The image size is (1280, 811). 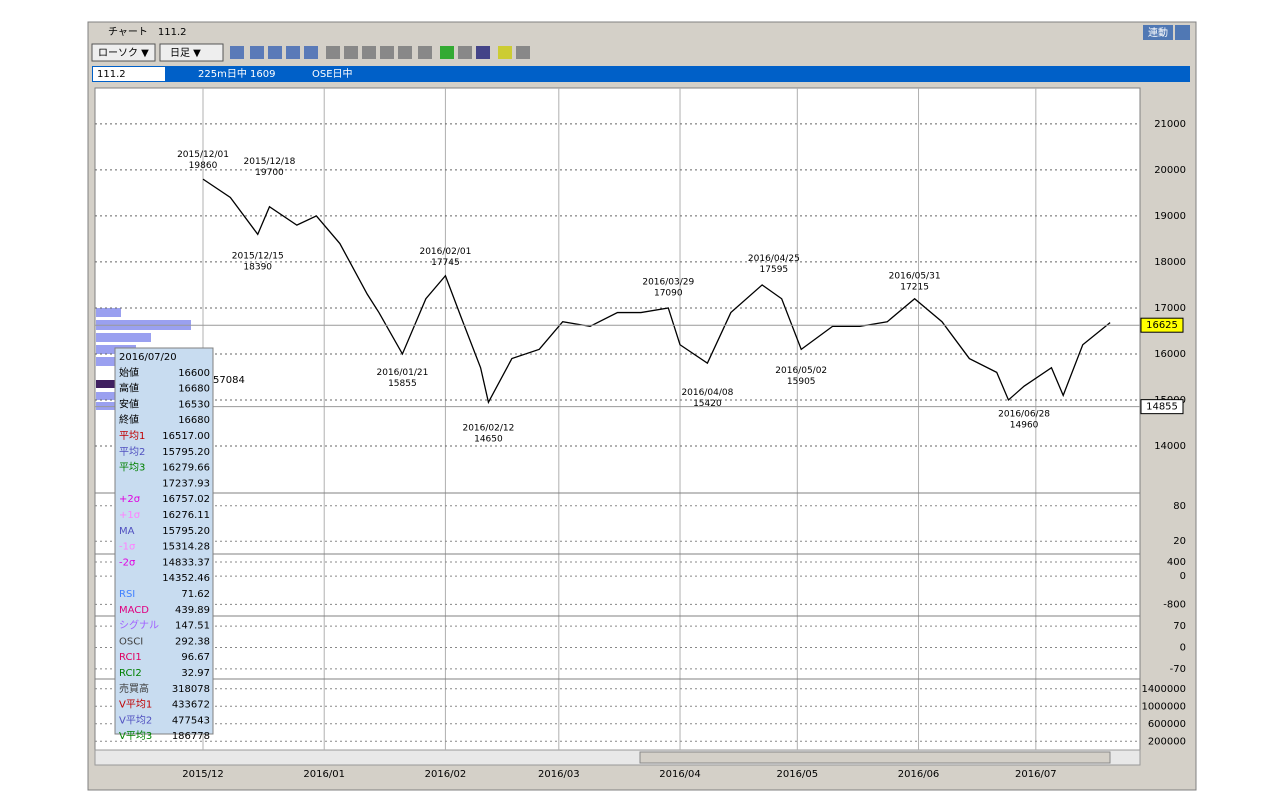 I want to click on info-value: 16279.66, so click(x=186, y=468).